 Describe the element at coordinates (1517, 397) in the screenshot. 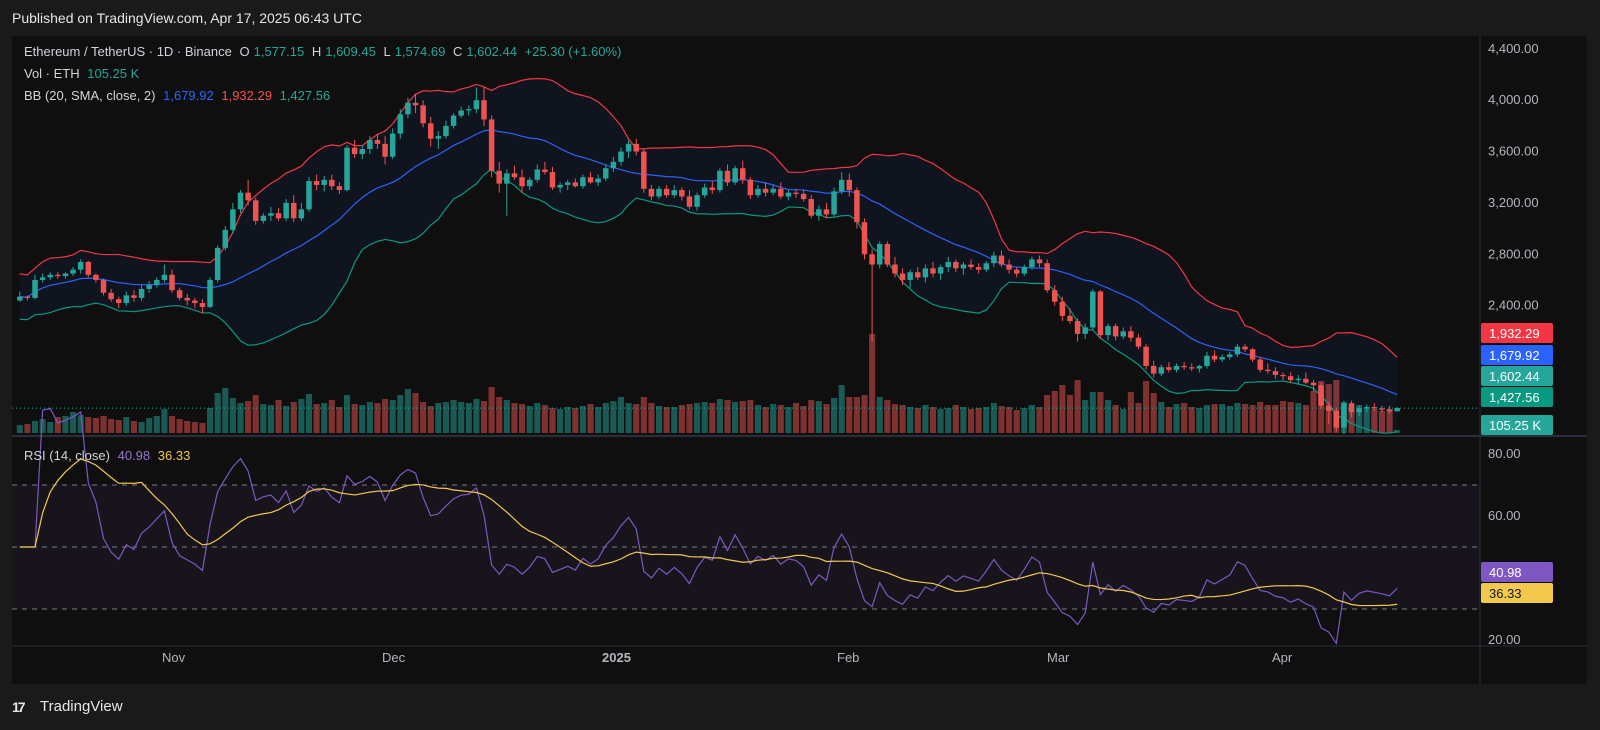

I see `bb-lower-badge: 1,427.56` at that location.